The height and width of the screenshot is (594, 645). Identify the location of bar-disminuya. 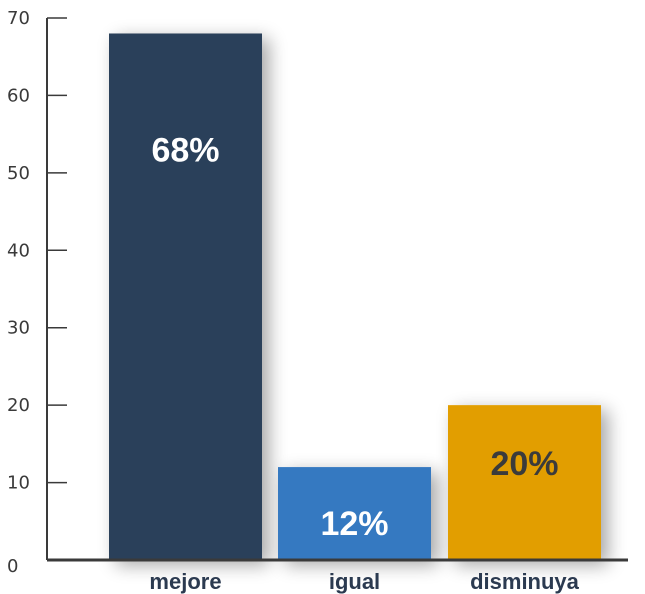
(524, 482).